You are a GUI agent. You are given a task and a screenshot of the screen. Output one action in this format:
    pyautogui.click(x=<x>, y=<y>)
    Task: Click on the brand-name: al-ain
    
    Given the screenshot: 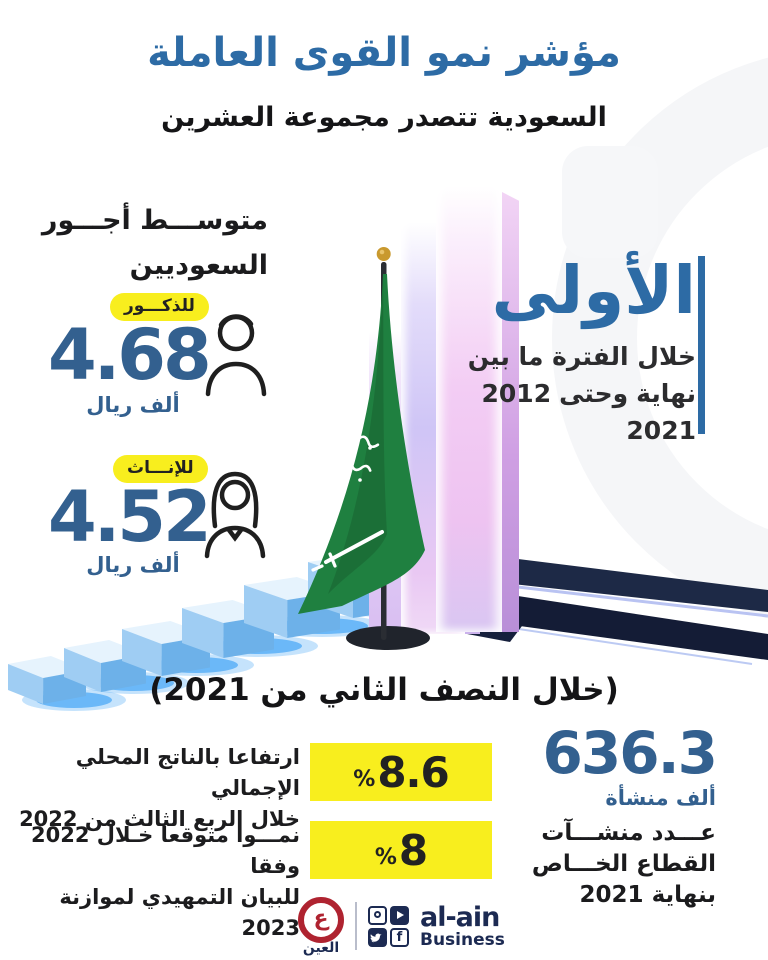 What is the action you would take?
    pyautogui.click(x=460, y=917)
    